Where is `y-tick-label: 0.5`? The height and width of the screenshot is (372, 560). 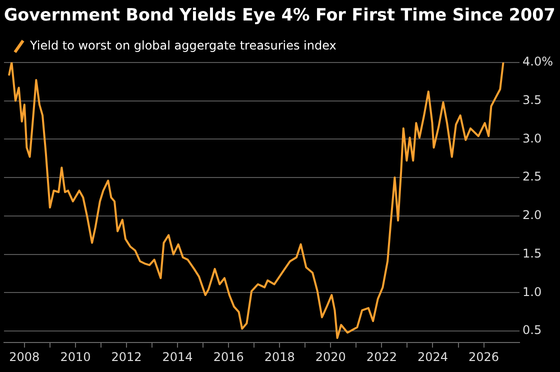
y-tick-label: 0.5 is located at coordinates (532, 330).